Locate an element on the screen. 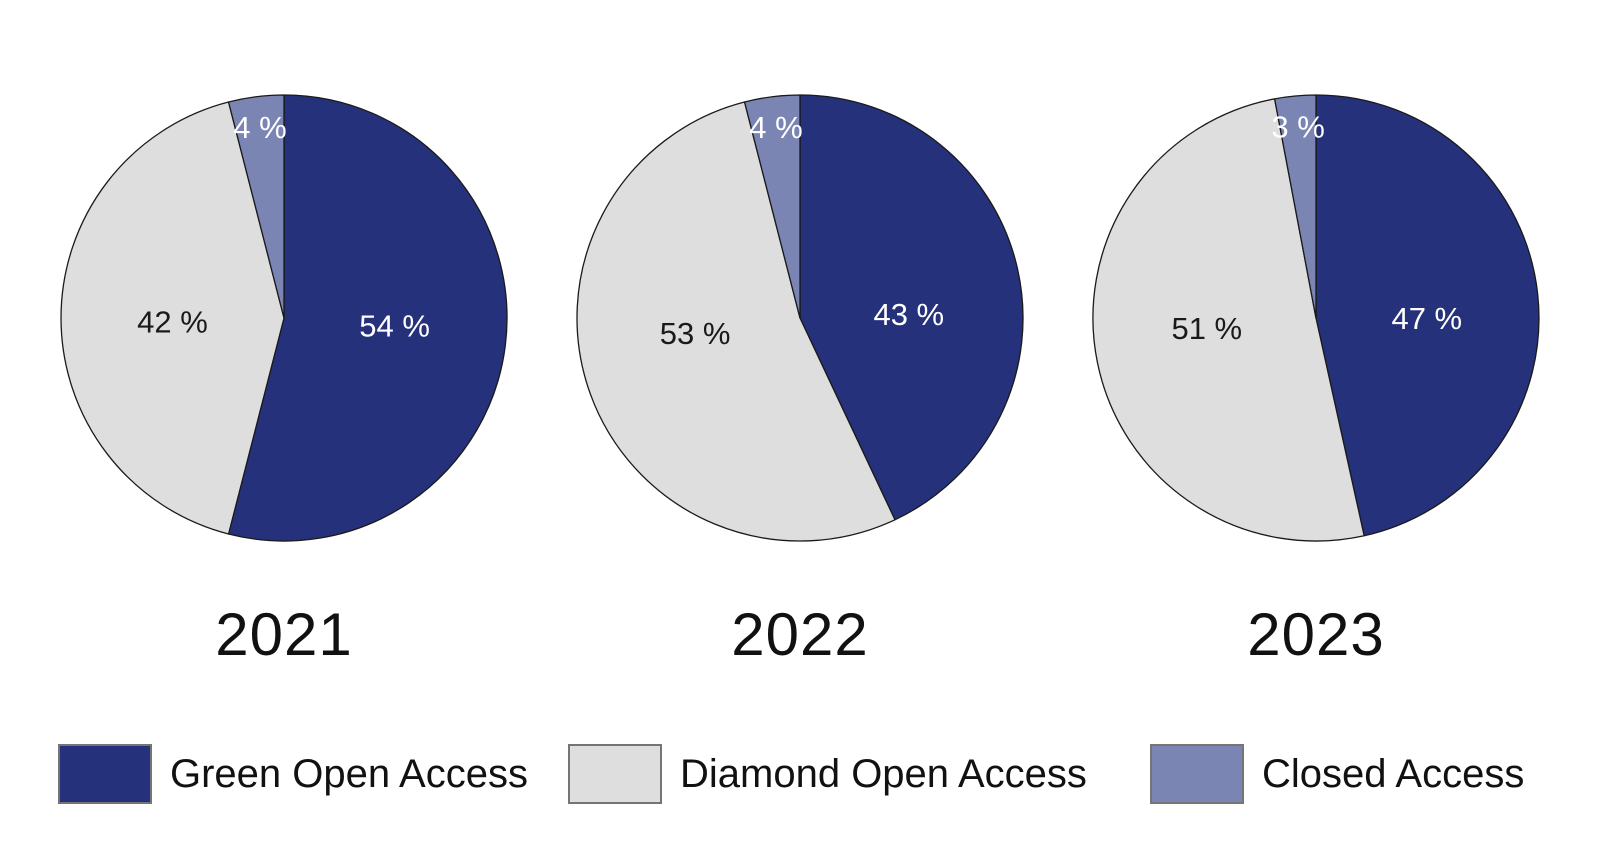 The height and width of the screenshot is (854, 1600). legend-swatch-green-open-access is located at coordinates (105, 774).